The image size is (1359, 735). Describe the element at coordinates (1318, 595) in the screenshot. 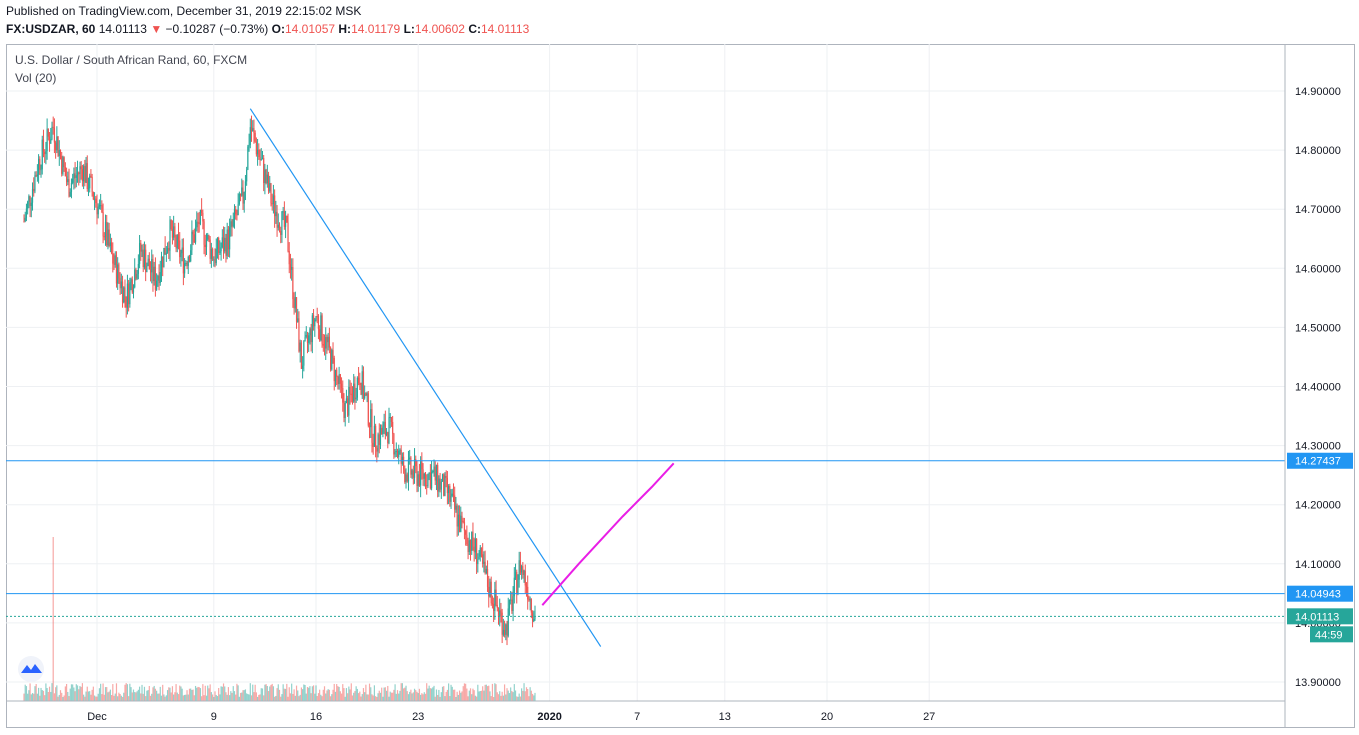

I see `price-label-text: 14.04943` at that location.